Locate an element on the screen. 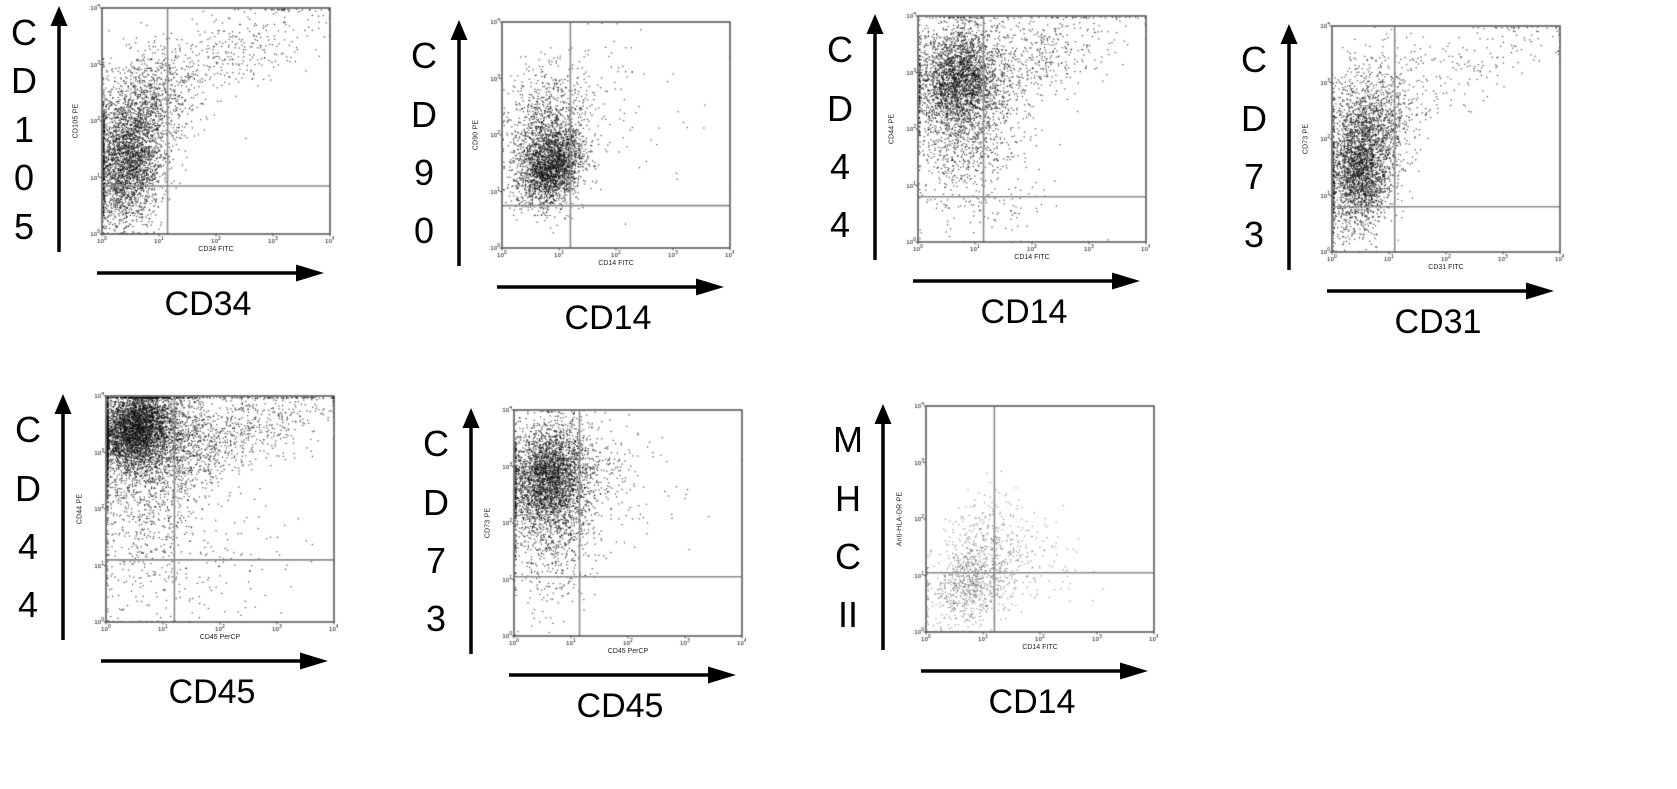 This screenshot has height=789, width=1677. panel-mhcii-vs-cd14: M H C II Anti-HLA-DR PE CD14 FITC CD14 is located at coordinates (992, 563).